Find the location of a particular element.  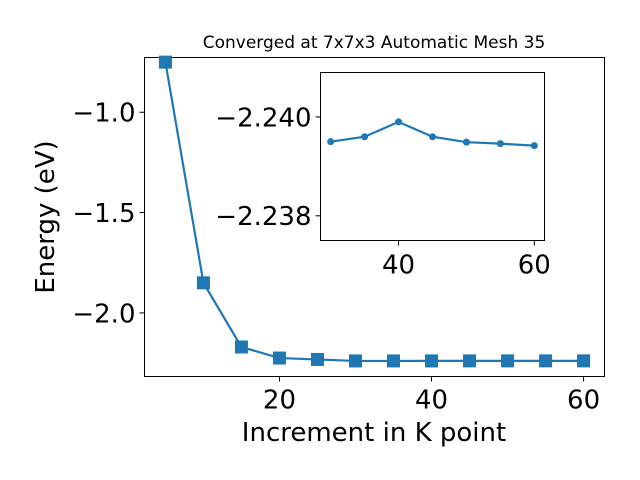

x-axis-label: Increment in K point is located at coordinates (374, 433).